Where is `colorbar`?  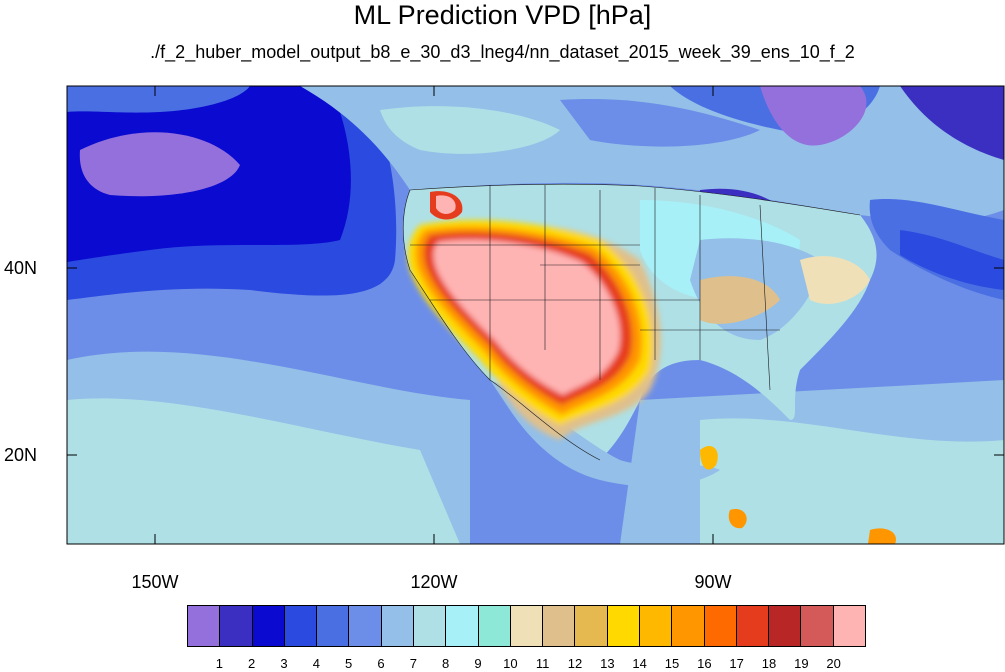 colorbar is located at coordinates (526, 626).